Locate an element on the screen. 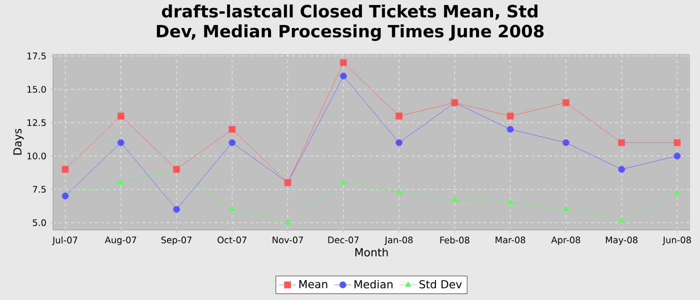  x-tick-label: Oct-07 is located at coordinates (232, 240).